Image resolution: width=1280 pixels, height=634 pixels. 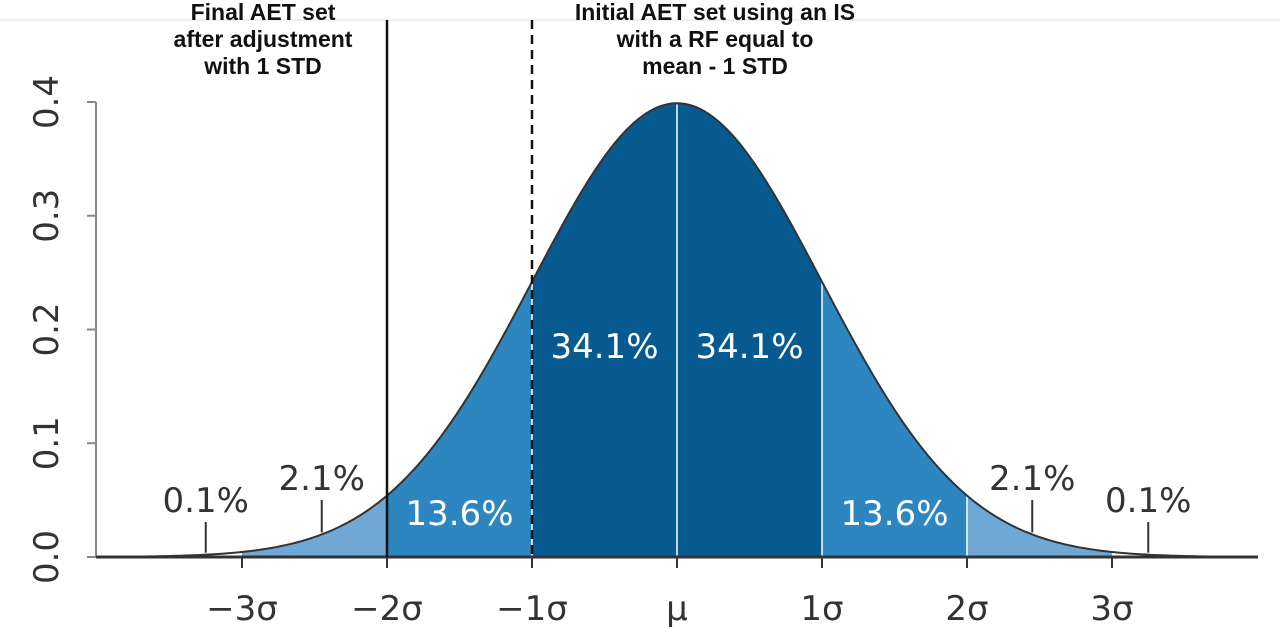 I want to click on reference-annotation-line: with 1 STD, so click(x=262, y=66).